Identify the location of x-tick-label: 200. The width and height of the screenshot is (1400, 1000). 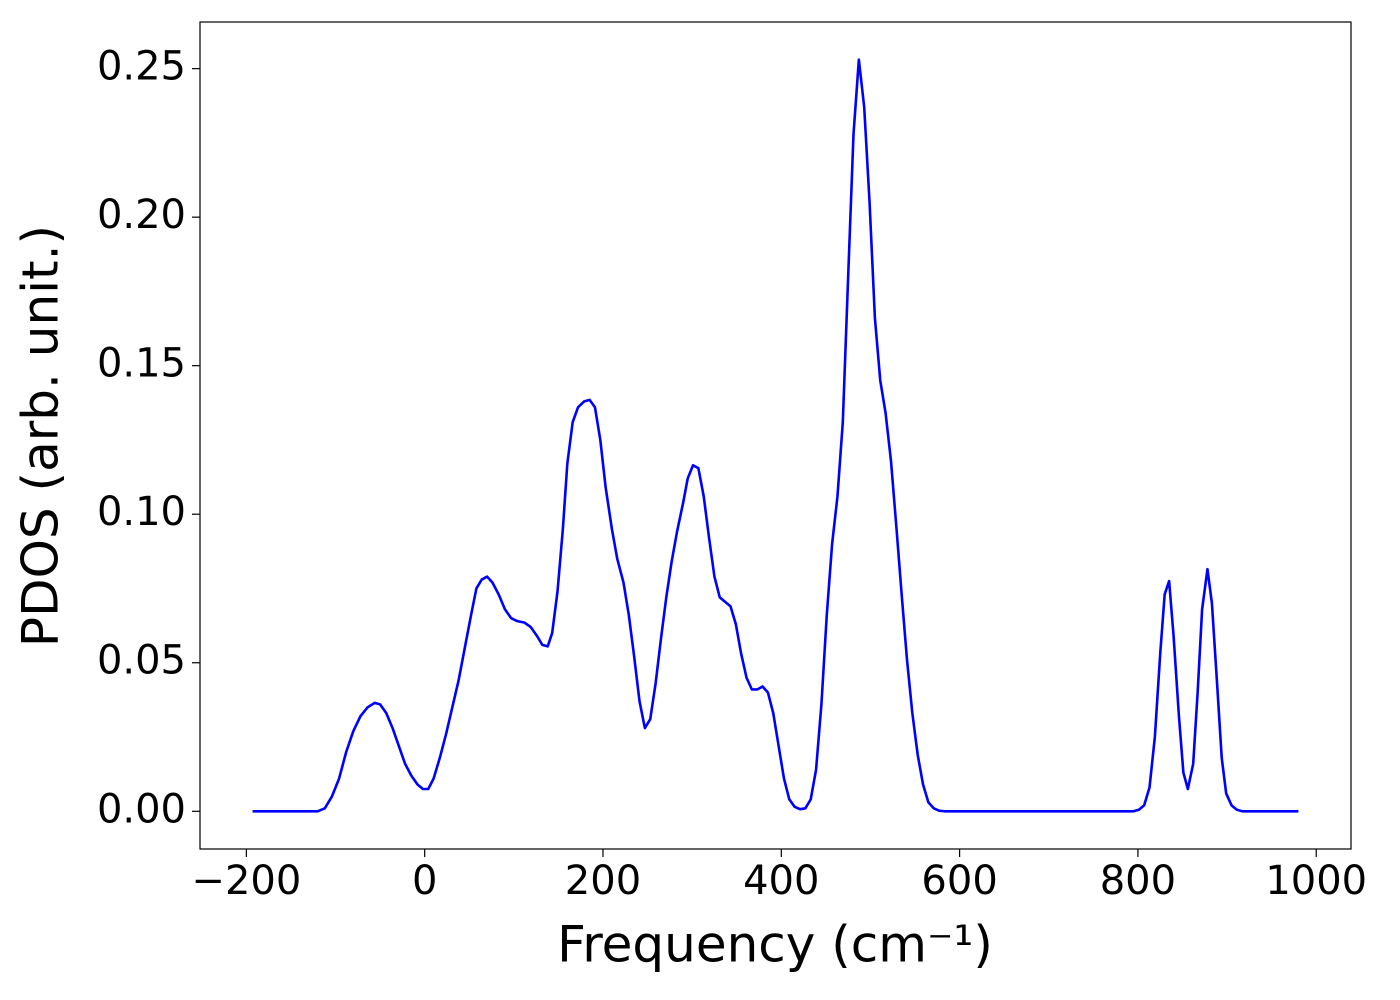
(603, 881).